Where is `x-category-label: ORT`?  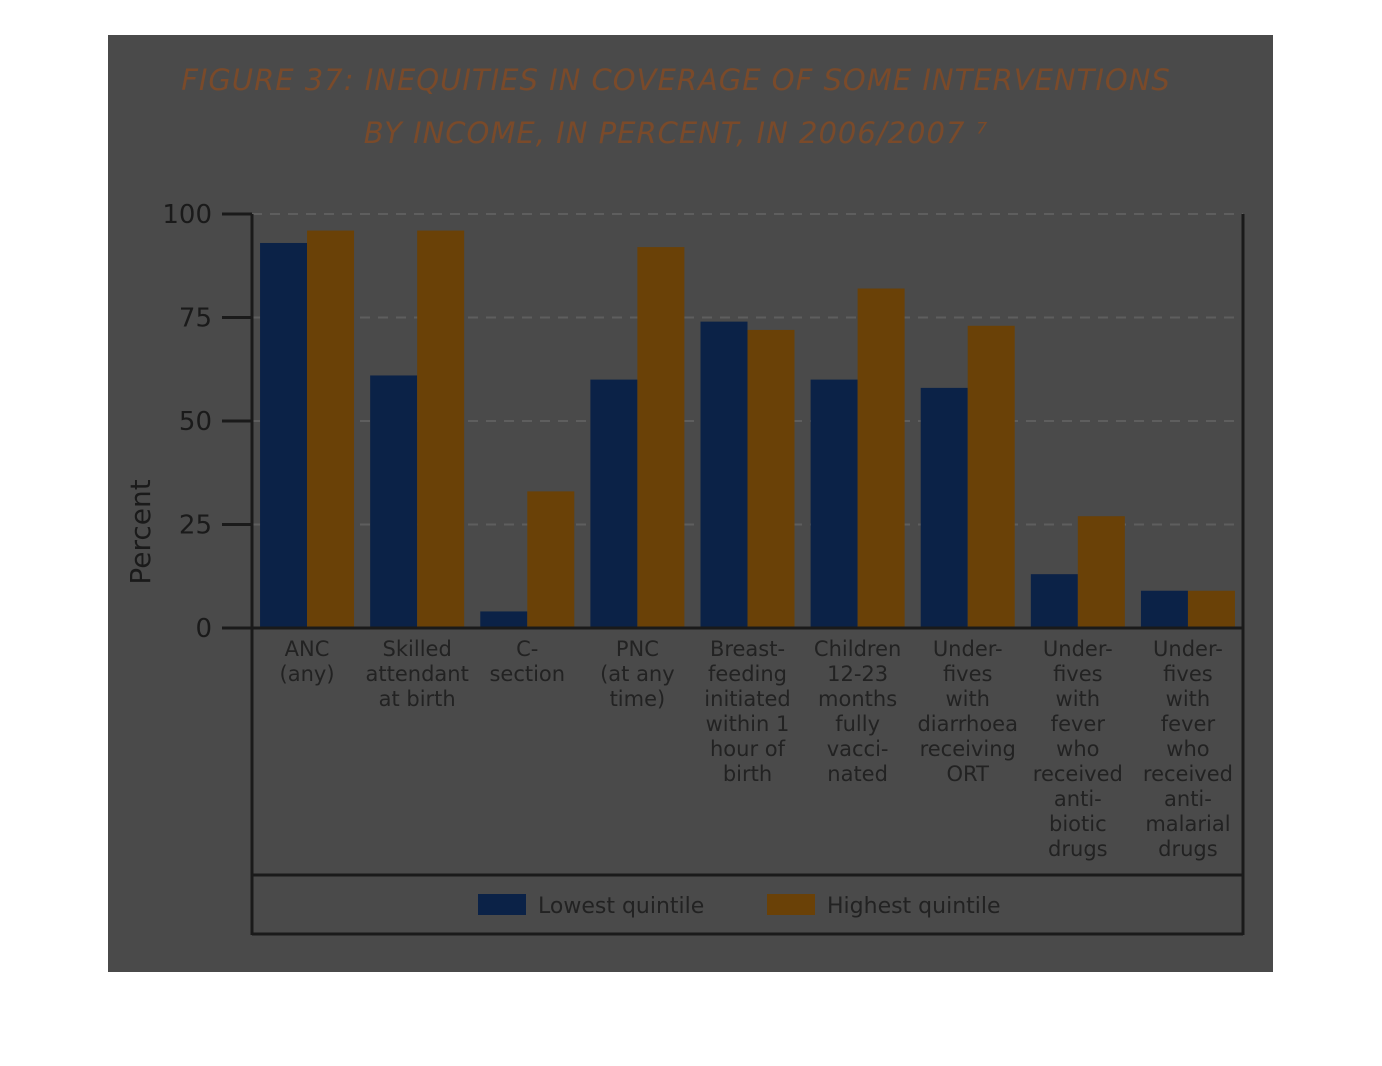
x-category-label: ORT is located at coordinates (968, 774).